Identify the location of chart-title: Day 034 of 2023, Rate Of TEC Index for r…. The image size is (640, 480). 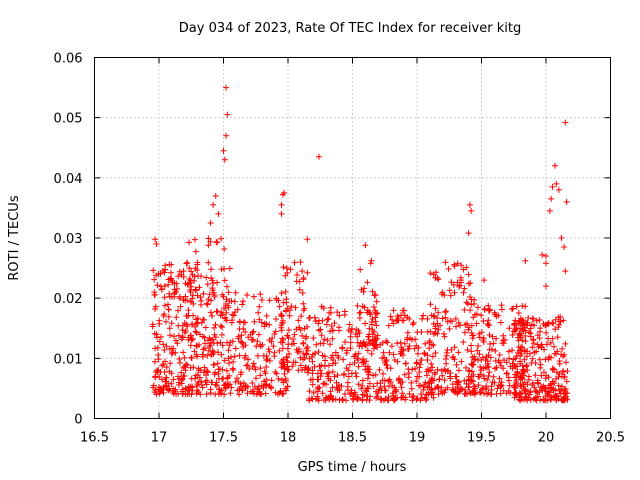
(350, 28).